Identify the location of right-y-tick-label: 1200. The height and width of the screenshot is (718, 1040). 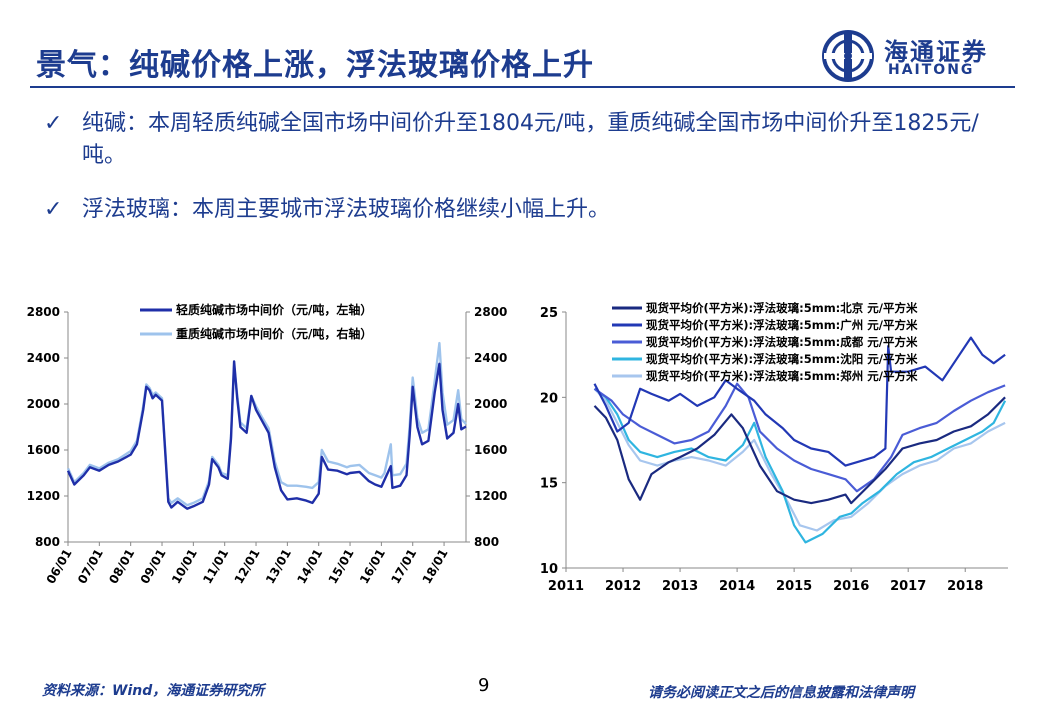
(490, 496).